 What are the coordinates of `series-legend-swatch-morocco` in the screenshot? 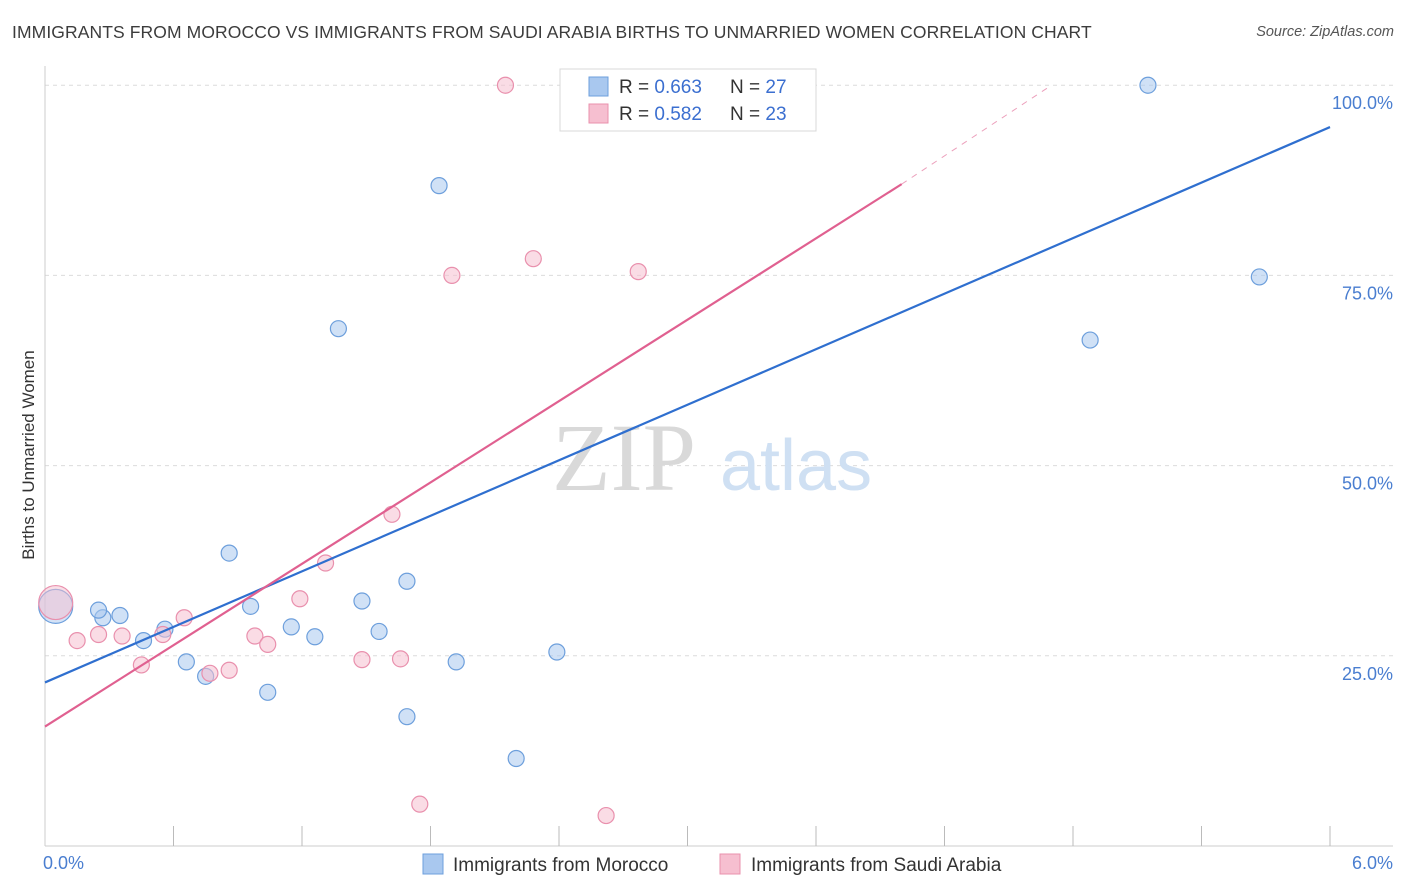 It's located at (433, 864).